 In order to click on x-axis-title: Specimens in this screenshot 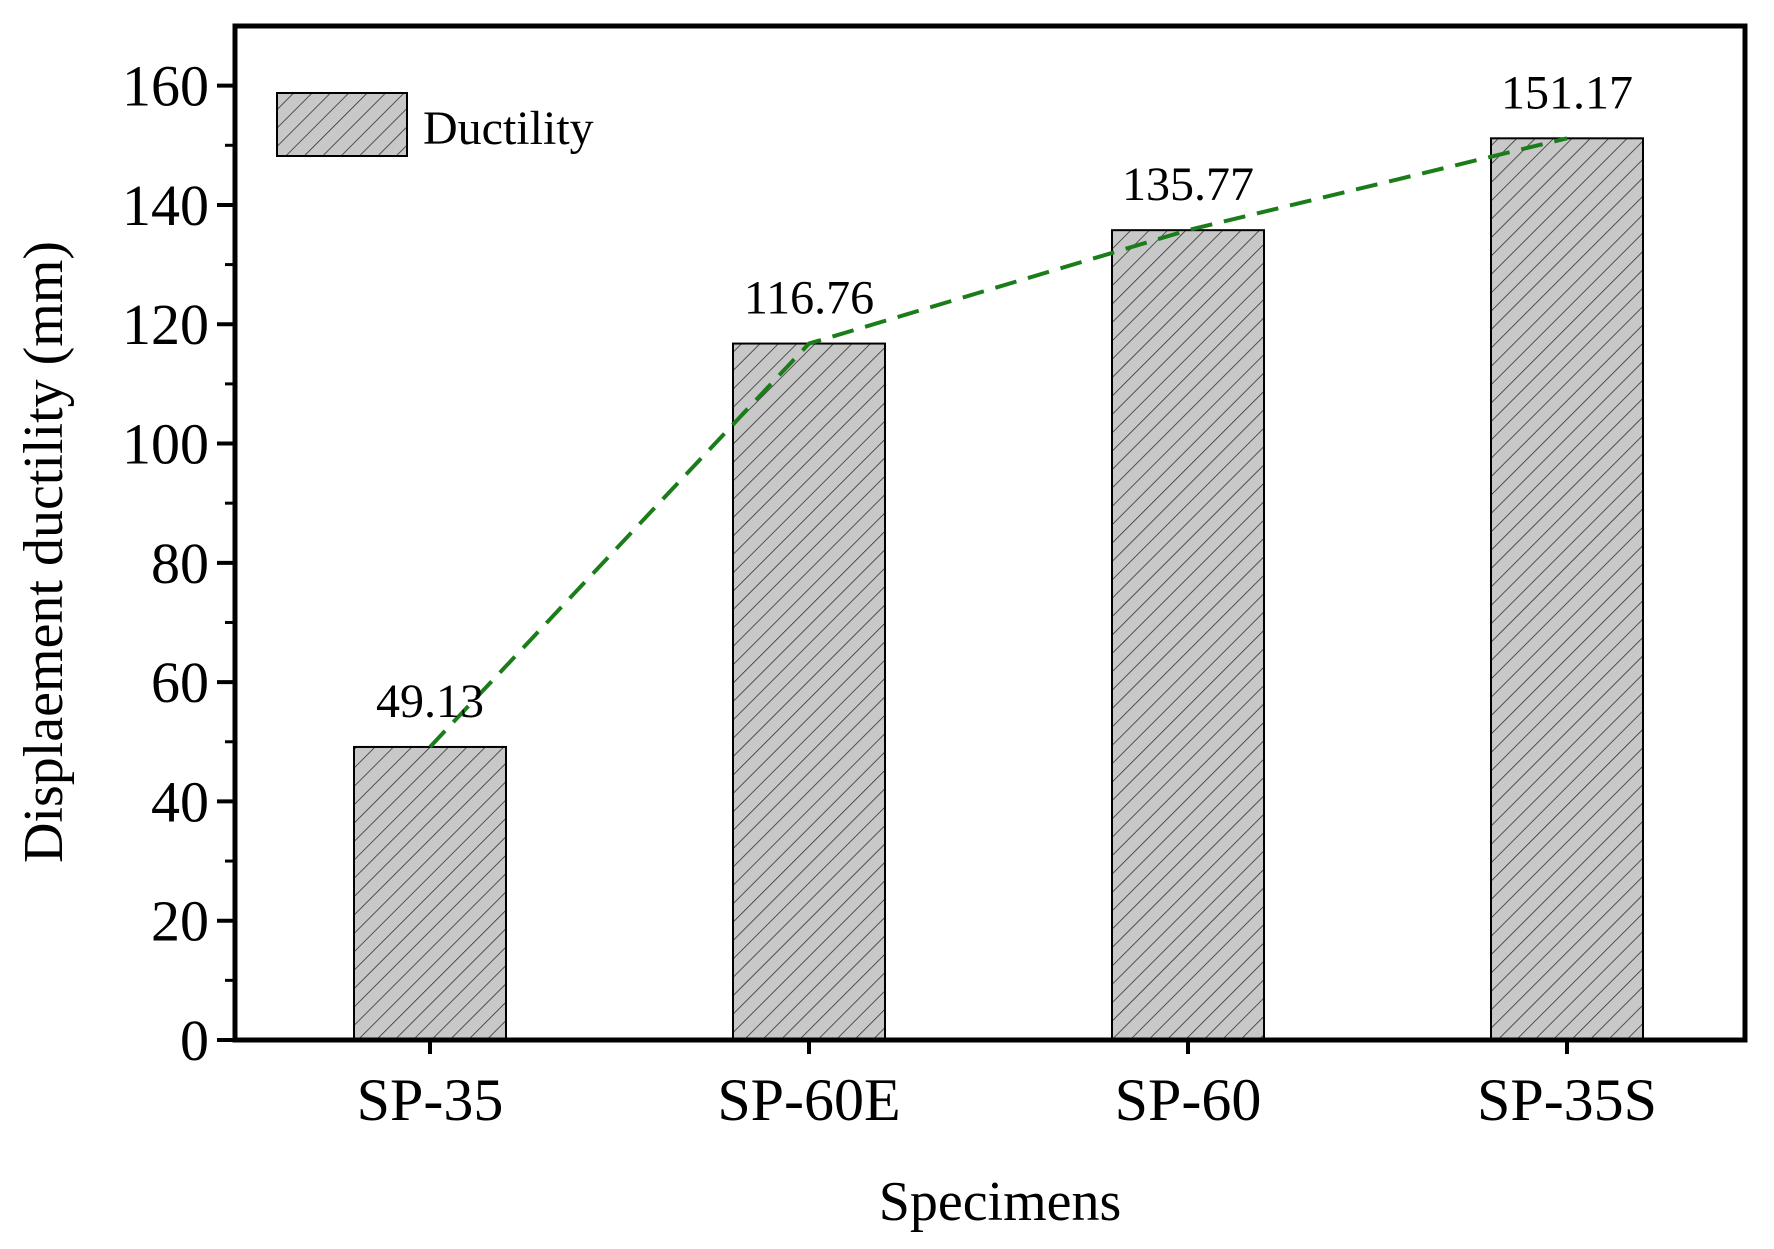, I will do `click(1000, 1202)`.